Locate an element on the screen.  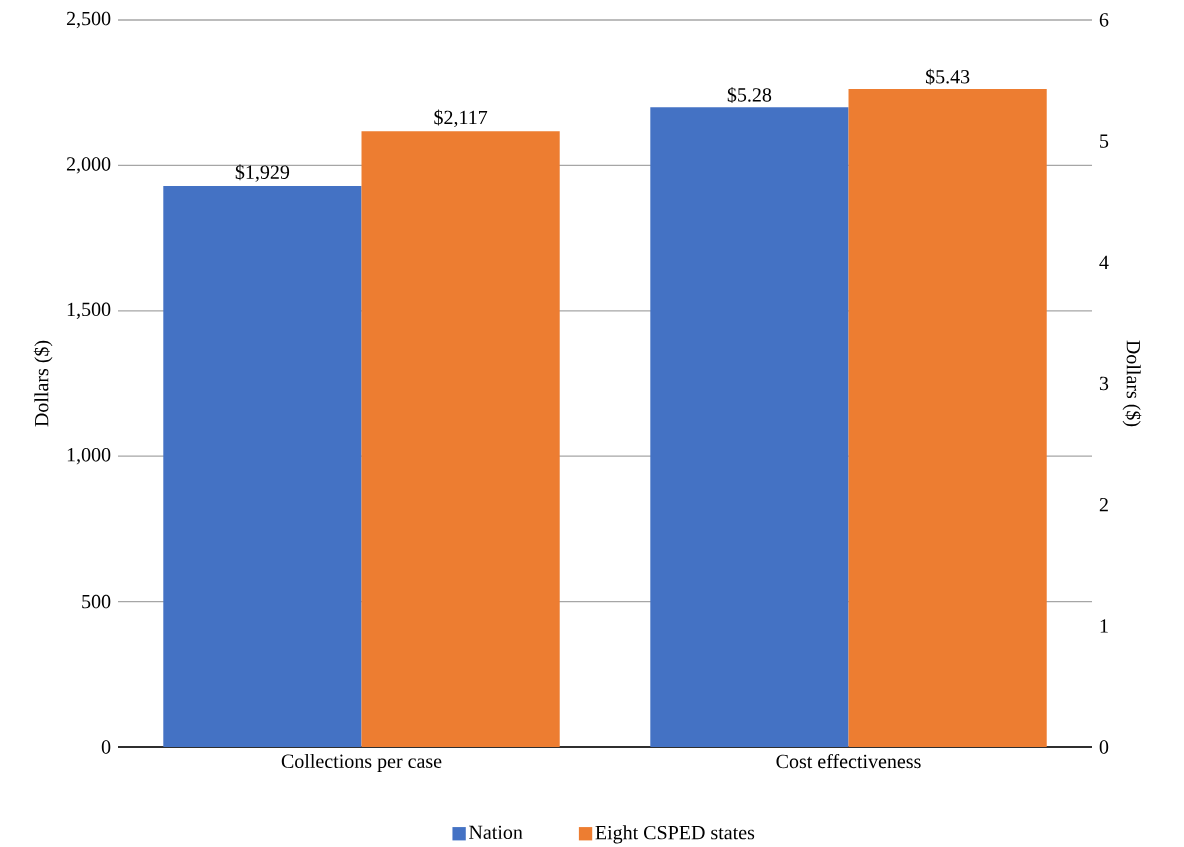
y2-axis-title: Dollars ($) is located at coordinates (1132, 383).